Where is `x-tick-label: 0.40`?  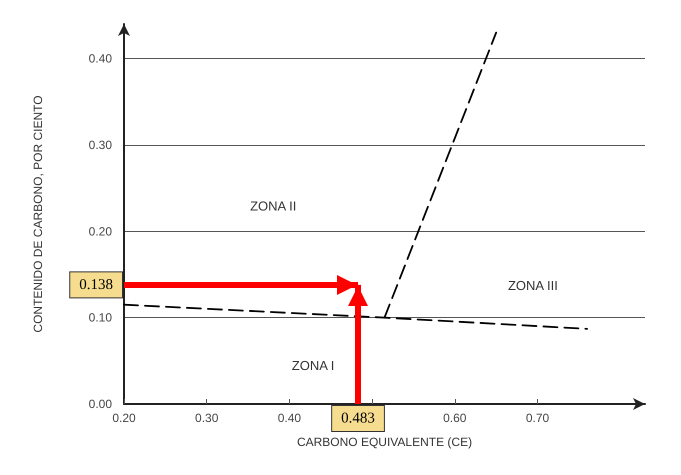 x-tick-label: 0.40 is located at coordinates (290, 418).